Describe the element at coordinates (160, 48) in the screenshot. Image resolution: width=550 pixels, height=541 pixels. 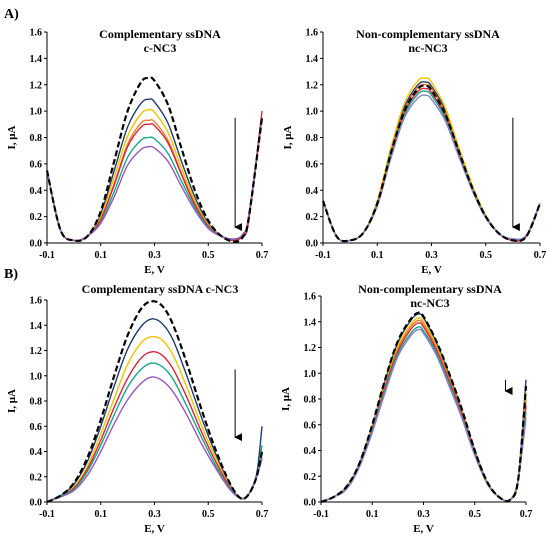
I see `chart-title: c-NC3` at that location.